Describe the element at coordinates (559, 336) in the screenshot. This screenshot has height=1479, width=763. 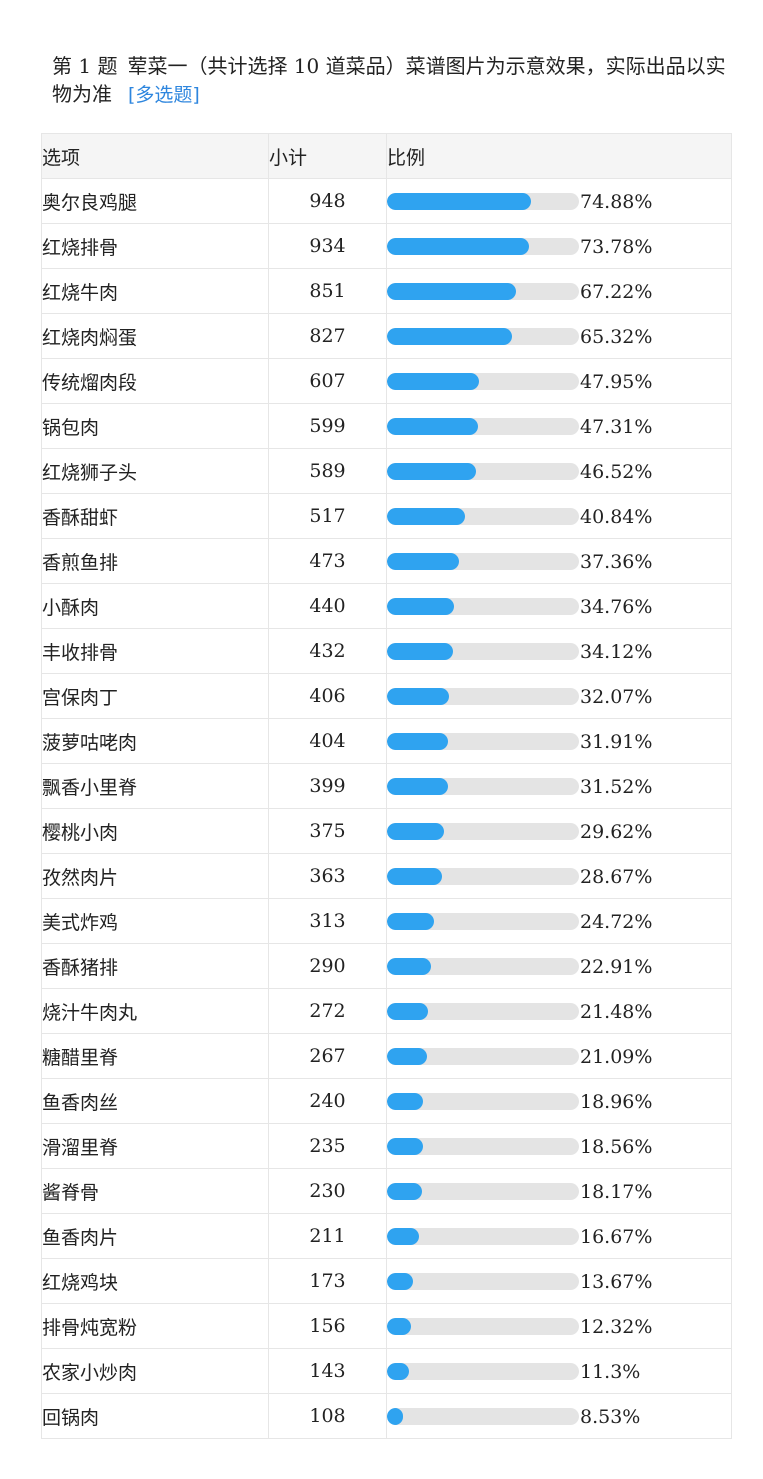
I see `row-ratio: 65.32%` at that location.